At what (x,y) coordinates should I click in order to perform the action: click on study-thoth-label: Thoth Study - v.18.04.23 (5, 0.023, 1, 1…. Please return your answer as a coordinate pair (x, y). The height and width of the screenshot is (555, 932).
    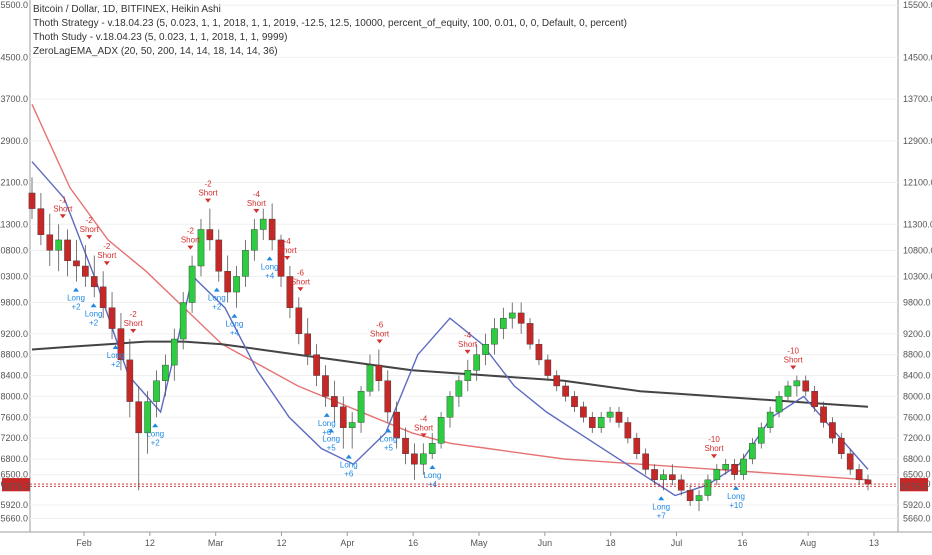
    Looking at the image, I should click on (160, 37).